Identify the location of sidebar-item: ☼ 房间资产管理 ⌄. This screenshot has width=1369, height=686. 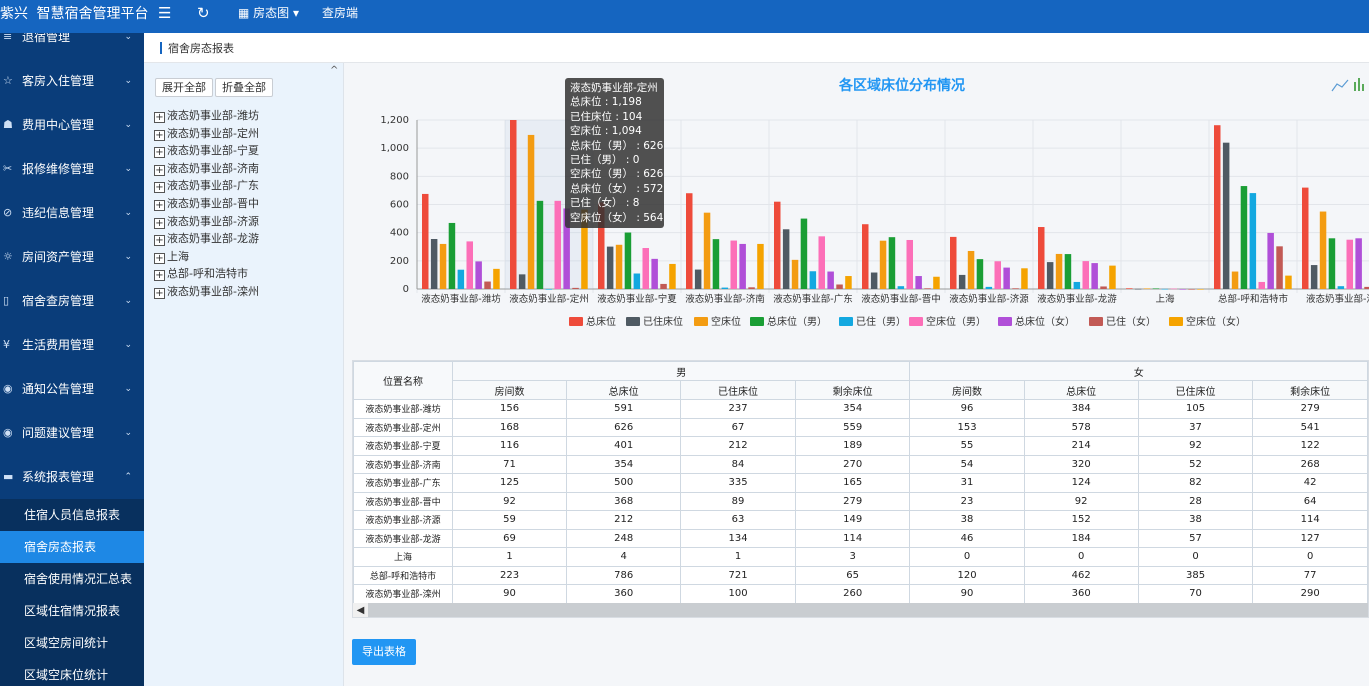
(72, 257).